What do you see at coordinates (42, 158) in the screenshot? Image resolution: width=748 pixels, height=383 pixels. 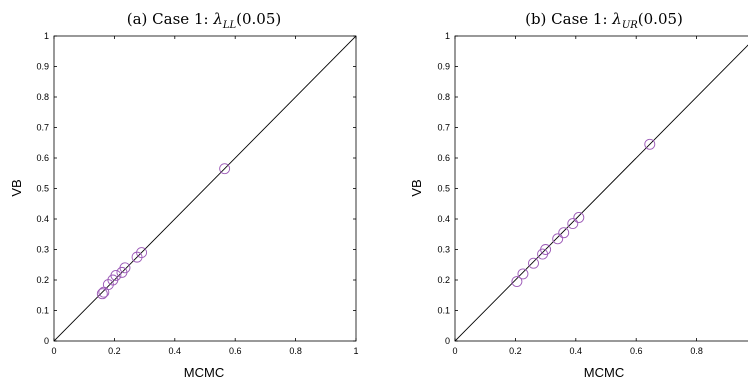 I see `panel-a-ytick-label: 0.6` at bounding box center [42, 158].